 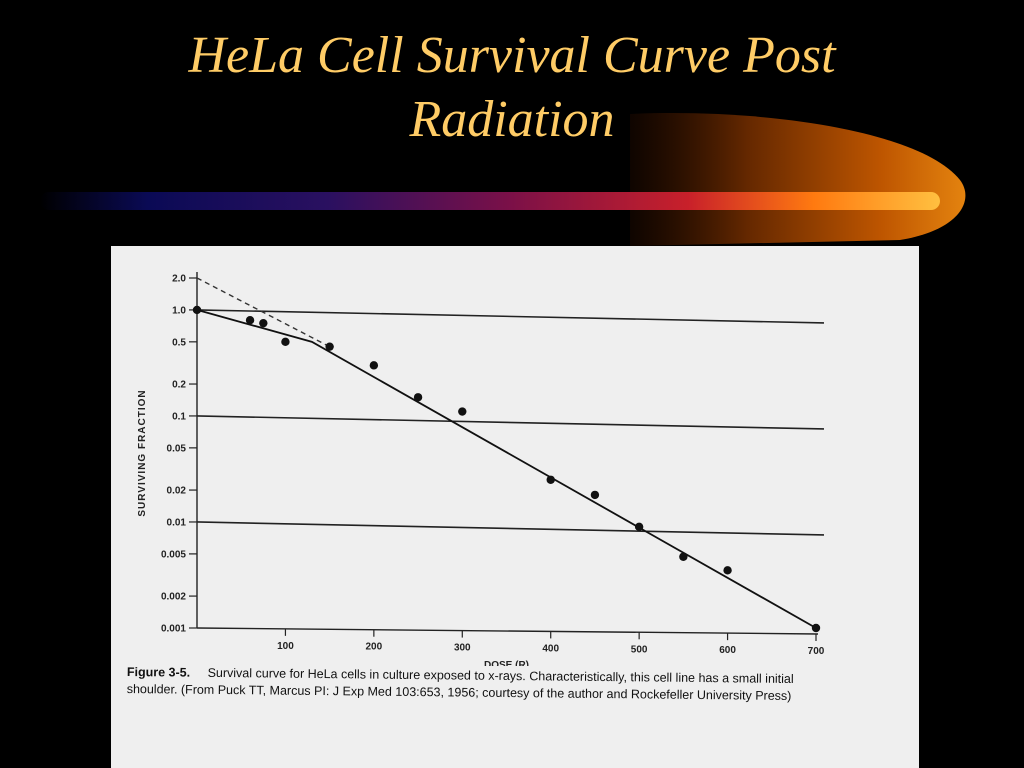 I want to click on x-tick-label: 600, so click(x=727, y=650).